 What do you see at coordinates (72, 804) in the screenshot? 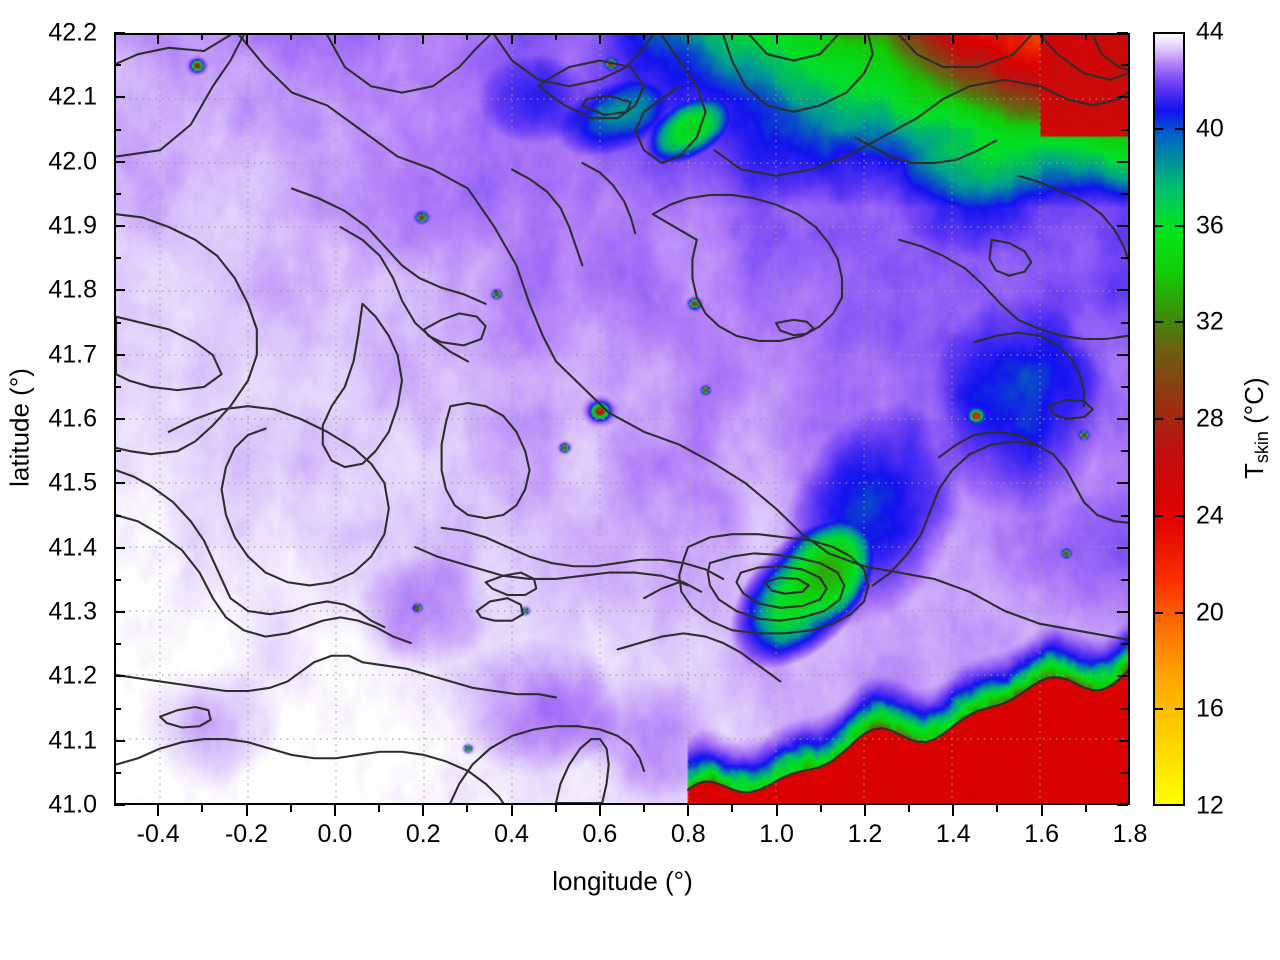
I see `y-tick-label: 41.0` at bounding box center [72, 804].